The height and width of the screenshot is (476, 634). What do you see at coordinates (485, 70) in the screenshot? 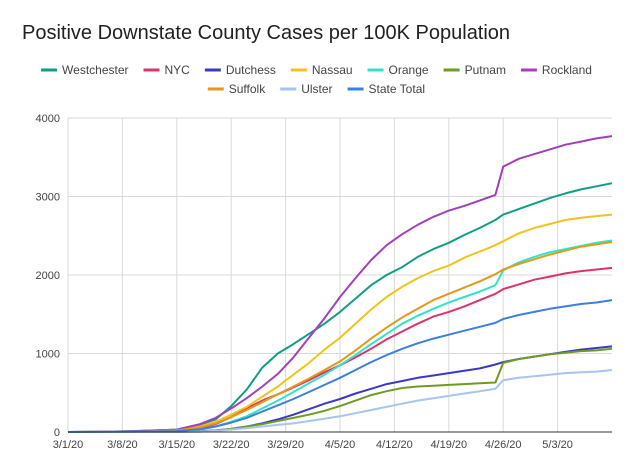
I see `legend-label: Putnam` at bounding box center [485, 70].